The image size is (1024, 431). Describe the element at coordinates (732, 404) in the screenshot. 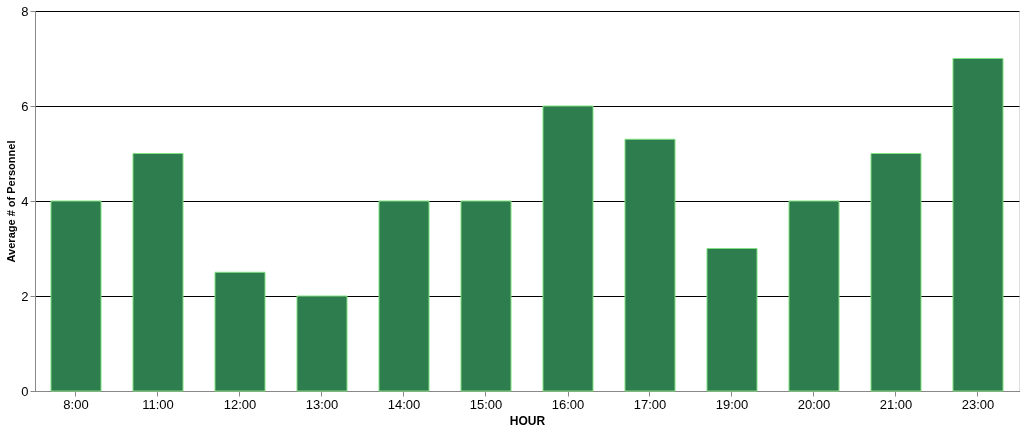

I see `x-tick-label: 19:00` at that location.